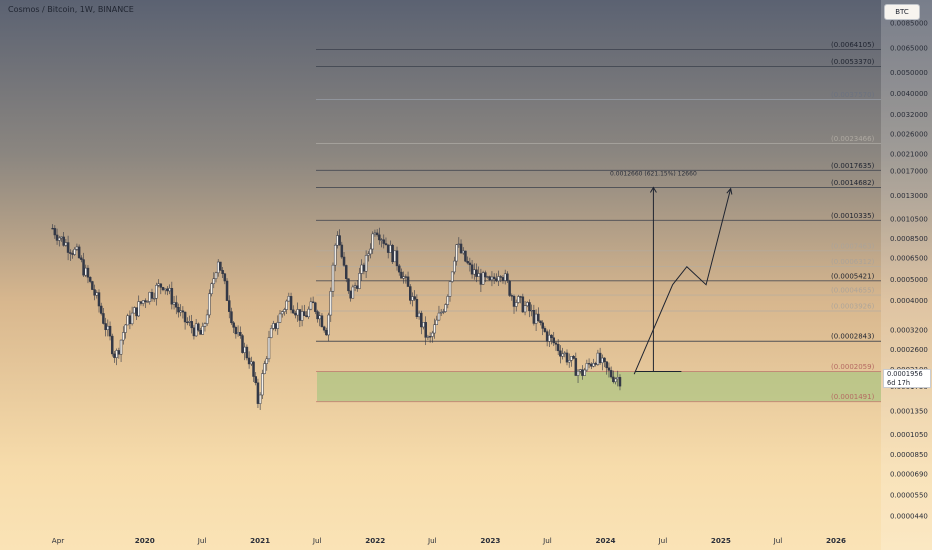 This screenshot has width=932, height=550. What do you see at coordinates (853, 216) in the screenshot?
I see `fib-level-label: (0.0010335)` at bounding box center [853, 216].